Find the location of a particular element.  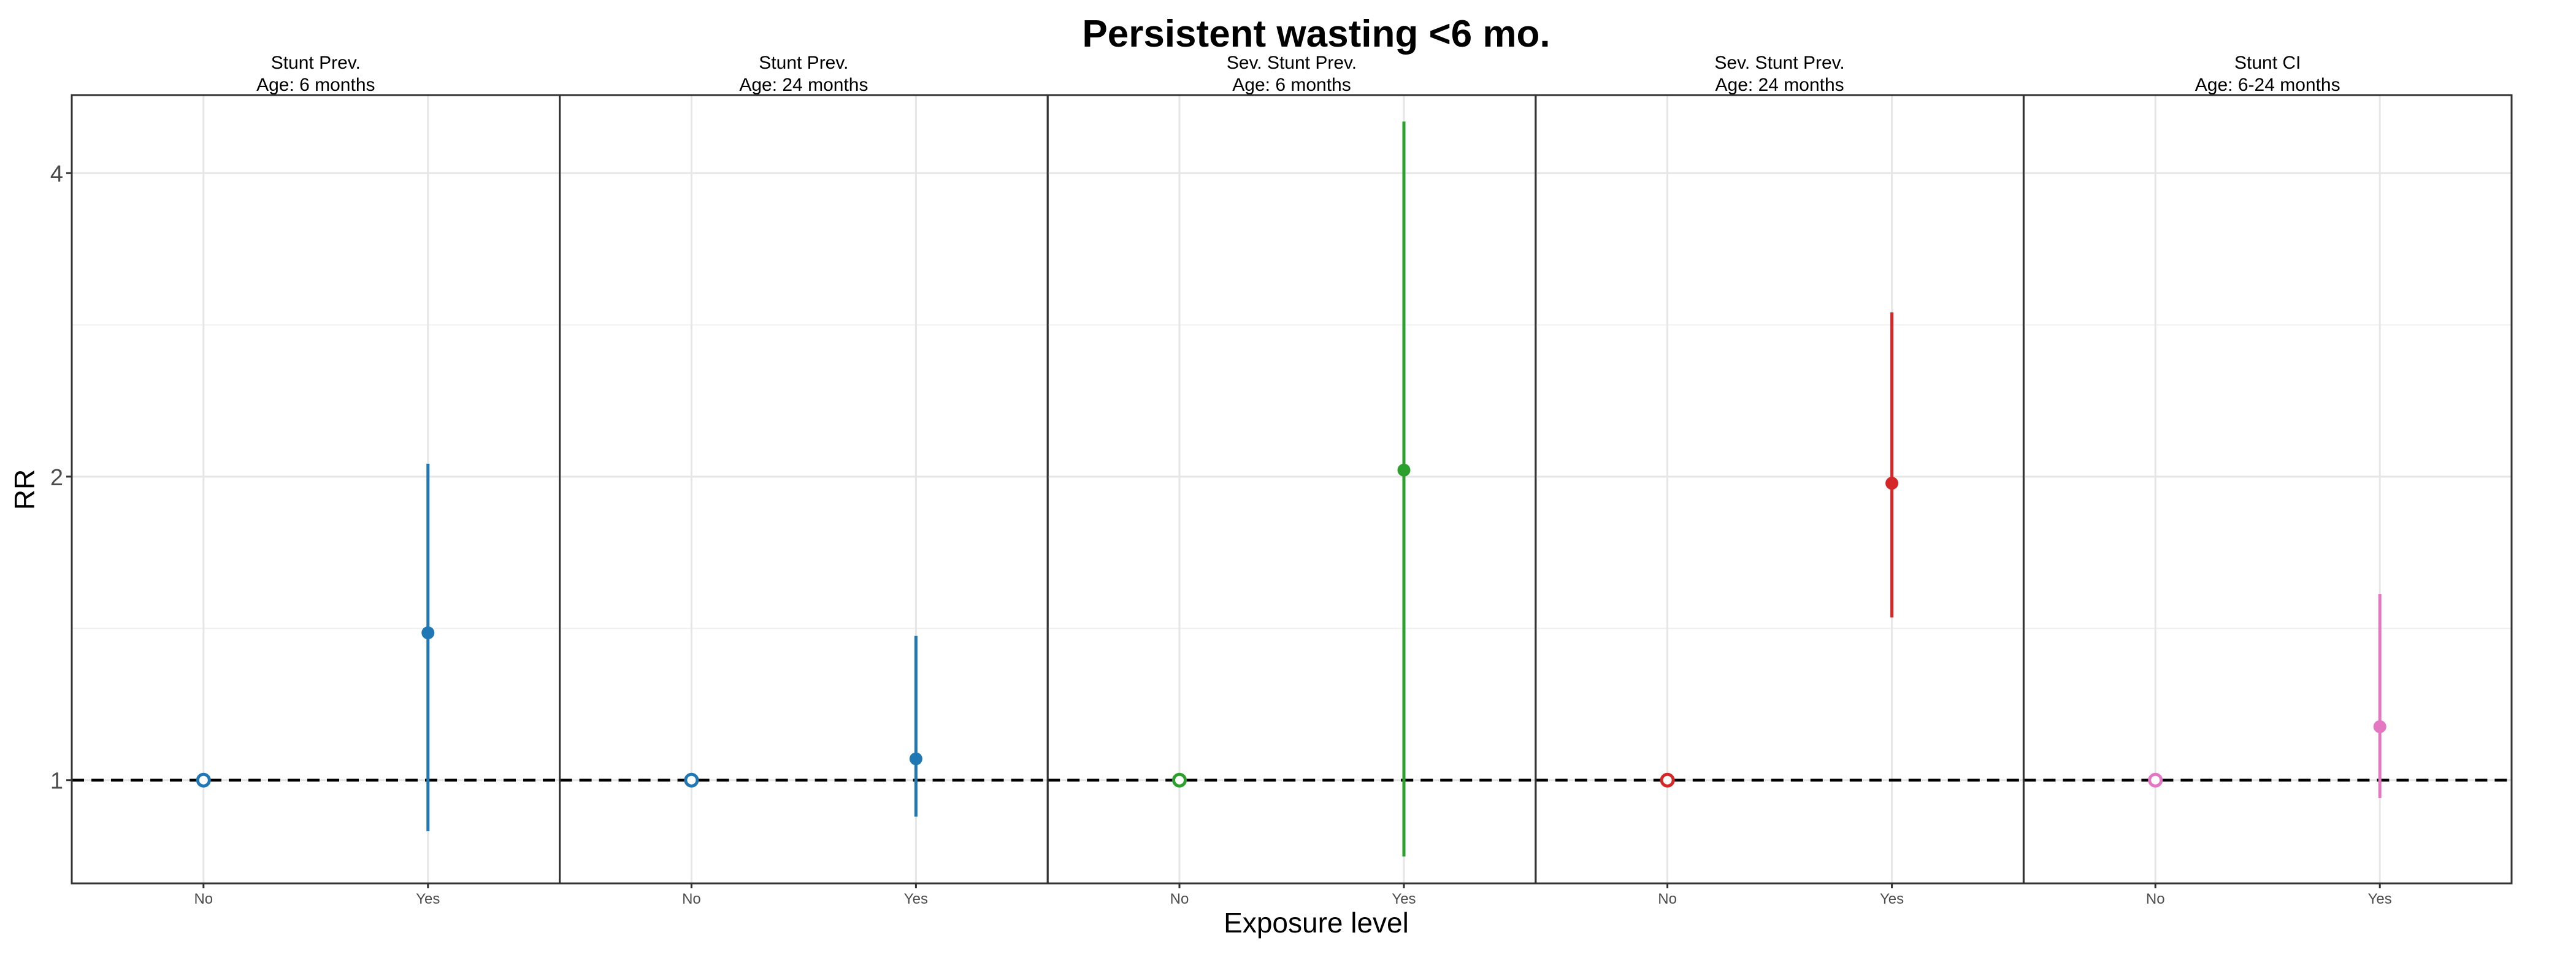

y-tick-label: 1 is located at coordinates (56, 782).